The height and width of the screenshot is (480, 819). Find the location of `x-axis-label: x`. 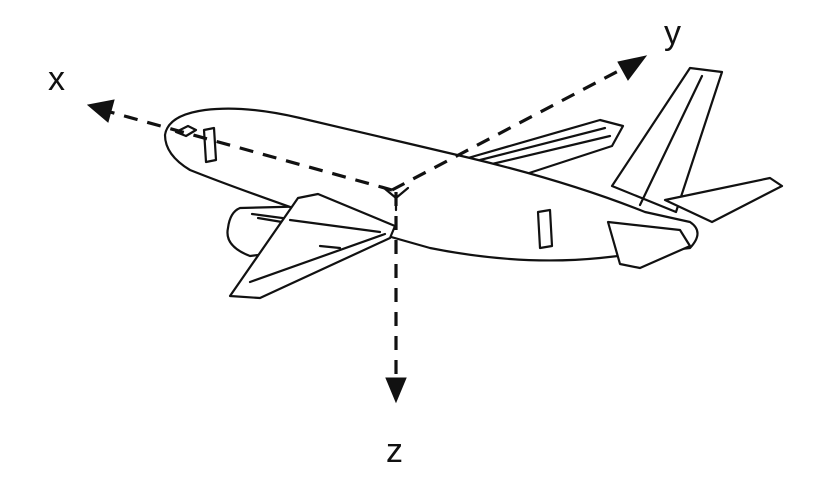

x-axis-label: x is located at coordinates (56, 79).